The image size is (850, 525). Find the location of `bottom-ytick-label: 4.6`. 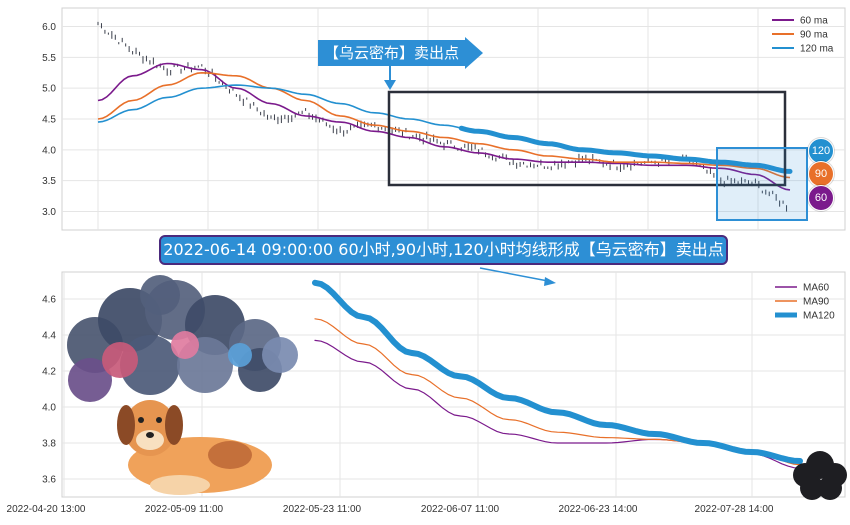

bottom-ytick-label: 4.6 is located at coordinates (49, 300).